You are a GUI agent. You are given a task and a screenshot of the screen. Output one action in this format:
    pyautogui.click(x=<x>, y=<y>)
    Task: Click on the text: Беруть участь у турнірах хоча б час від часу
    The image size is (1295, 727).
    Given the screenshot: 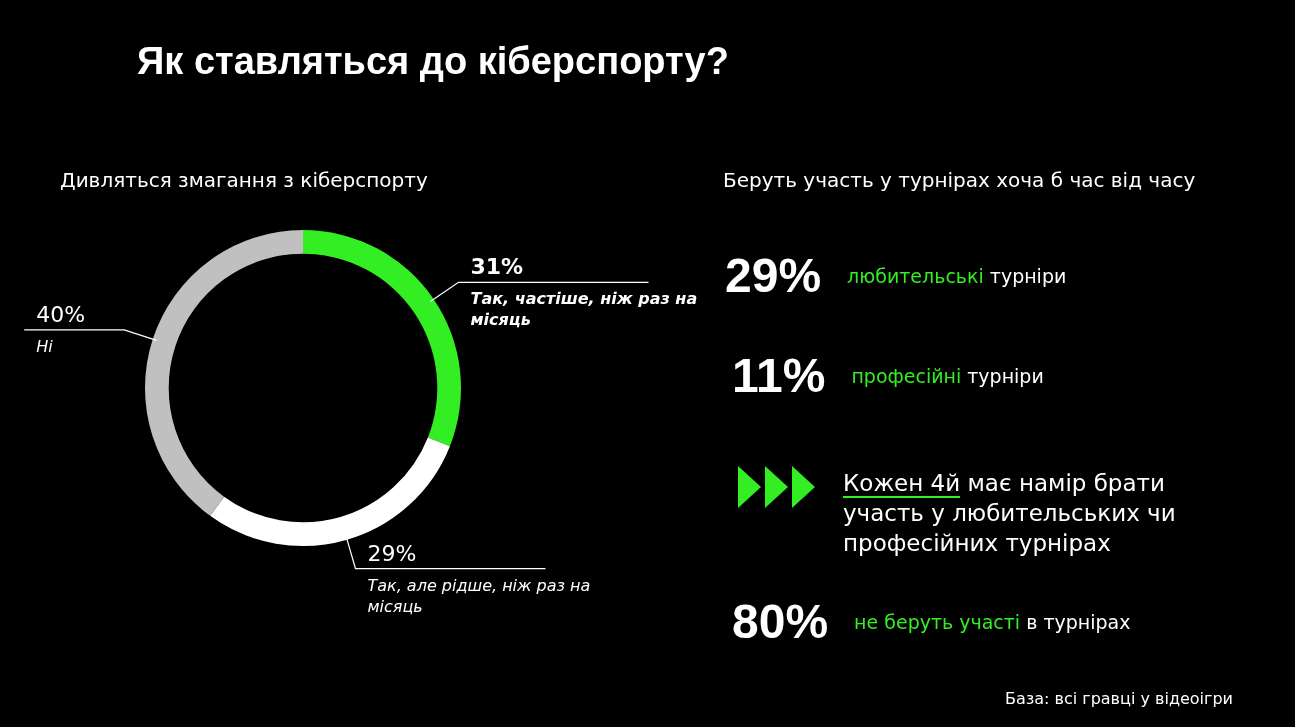 What is the action you would take?
    pyautogui.click(x=959, y=180)
    